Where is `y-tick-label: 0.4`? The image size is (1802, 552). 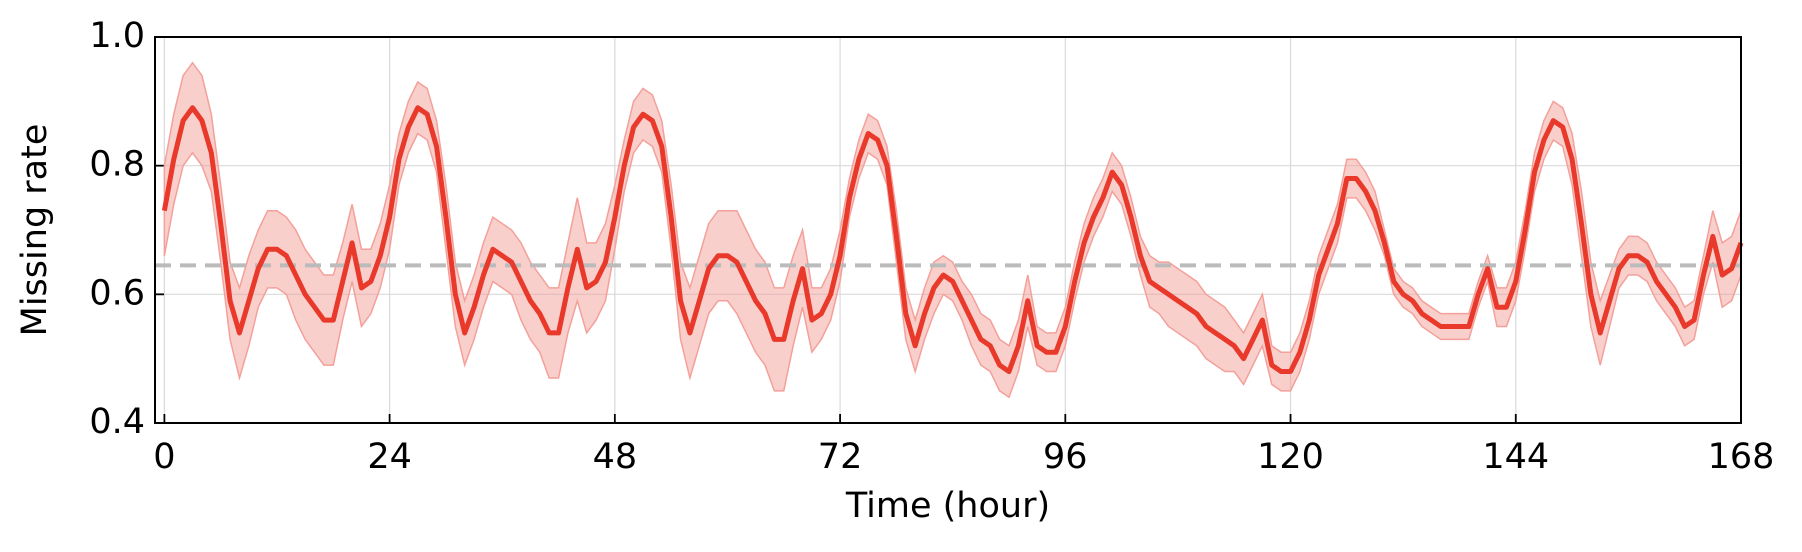
y-tick-label: 0.4 is located at coordinates (117, 422).